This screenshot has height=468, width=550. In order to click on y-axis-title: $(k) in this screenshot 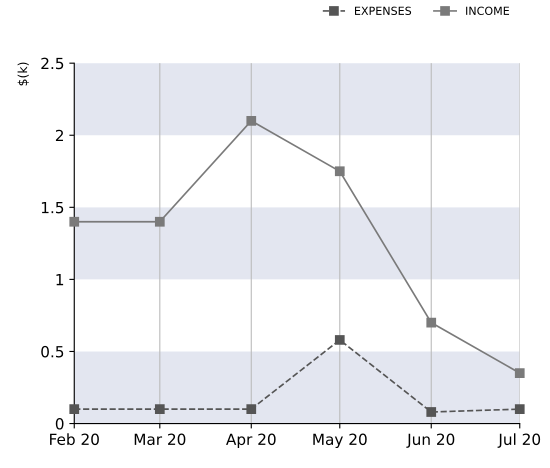, I will do `click(23, 74)`.